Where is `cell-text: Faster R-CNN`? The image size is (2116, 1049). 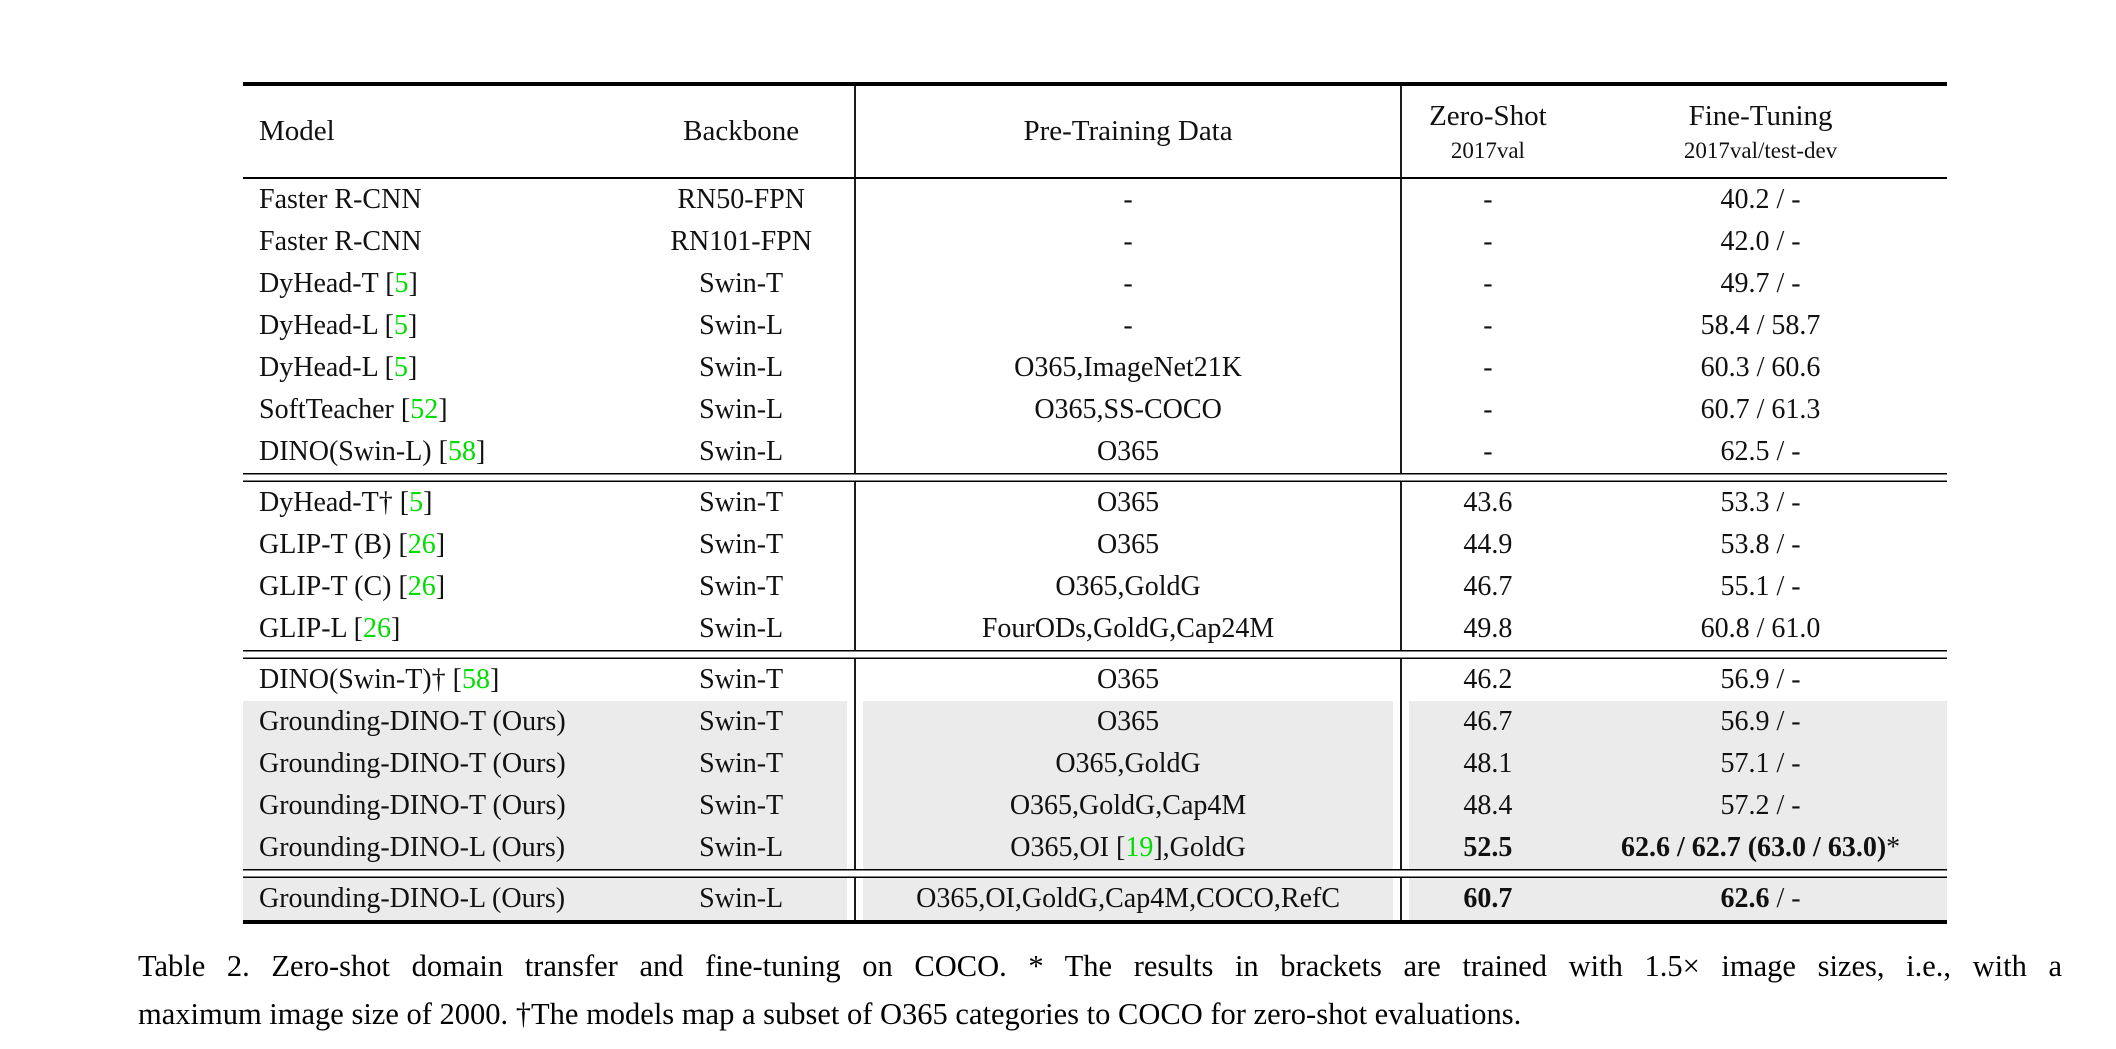 cell-text: Faster R-CNN is located at coordinates (340, 241).